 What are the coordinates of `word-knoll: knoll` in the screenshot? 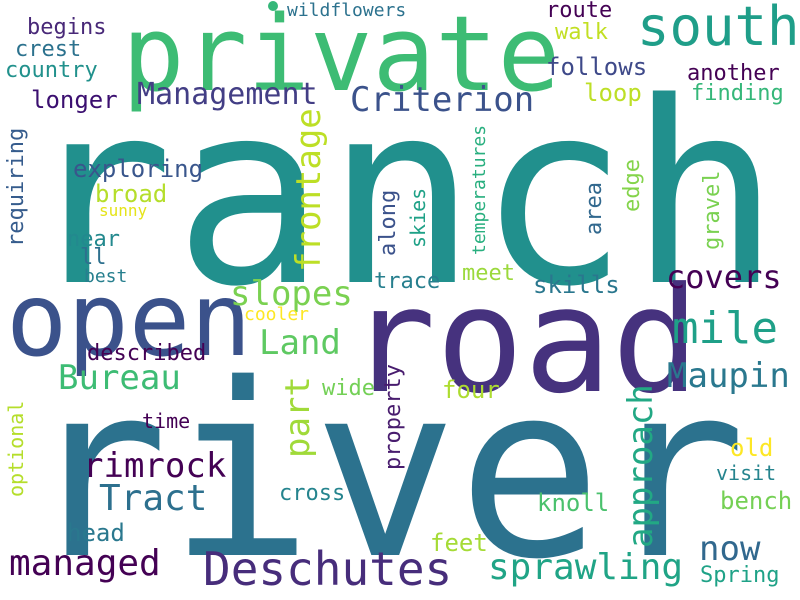 It's located at (573, 503).